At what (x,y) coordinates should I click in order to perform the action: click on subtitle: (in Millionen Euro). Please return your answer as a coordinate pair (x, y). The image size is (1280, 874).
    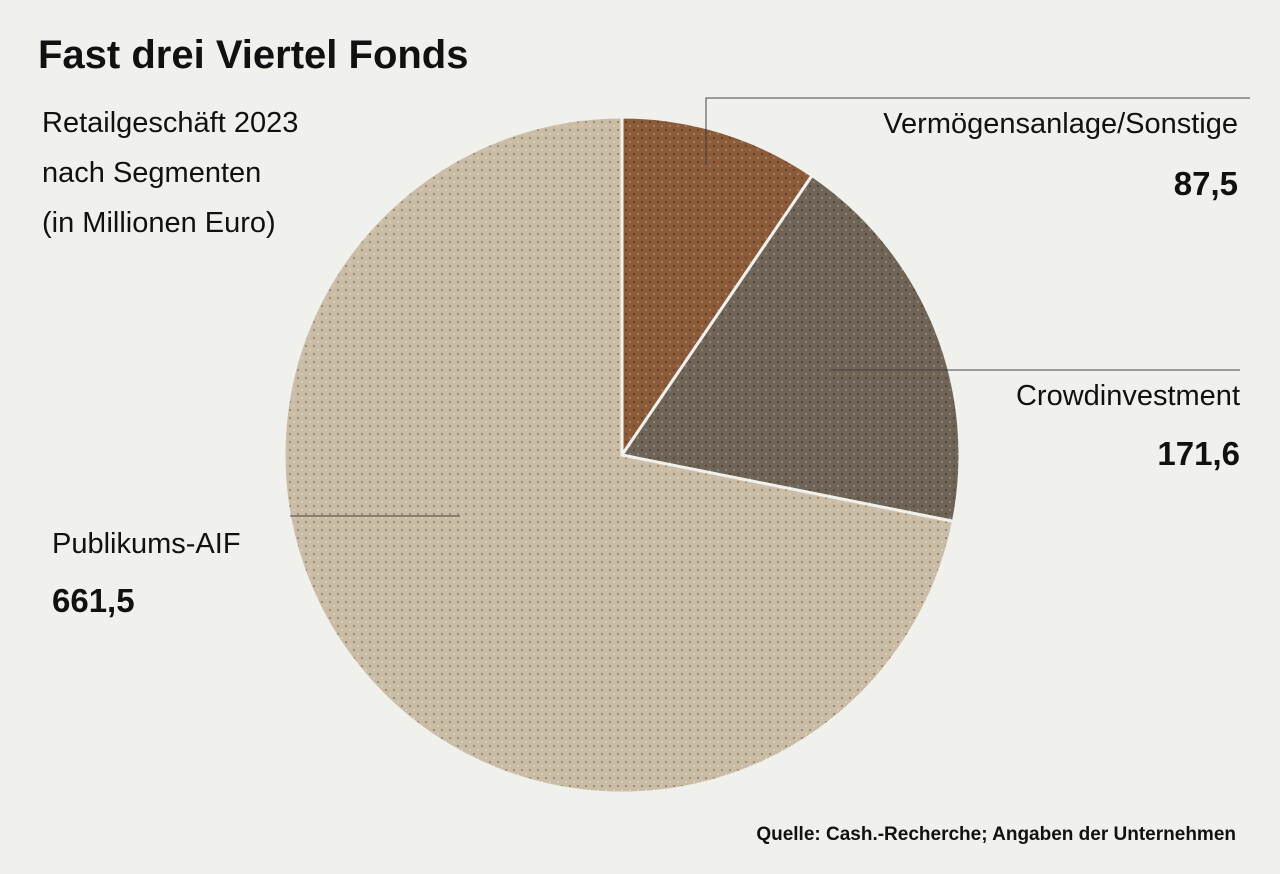
    Looking at the image, I should click on (159, 223).